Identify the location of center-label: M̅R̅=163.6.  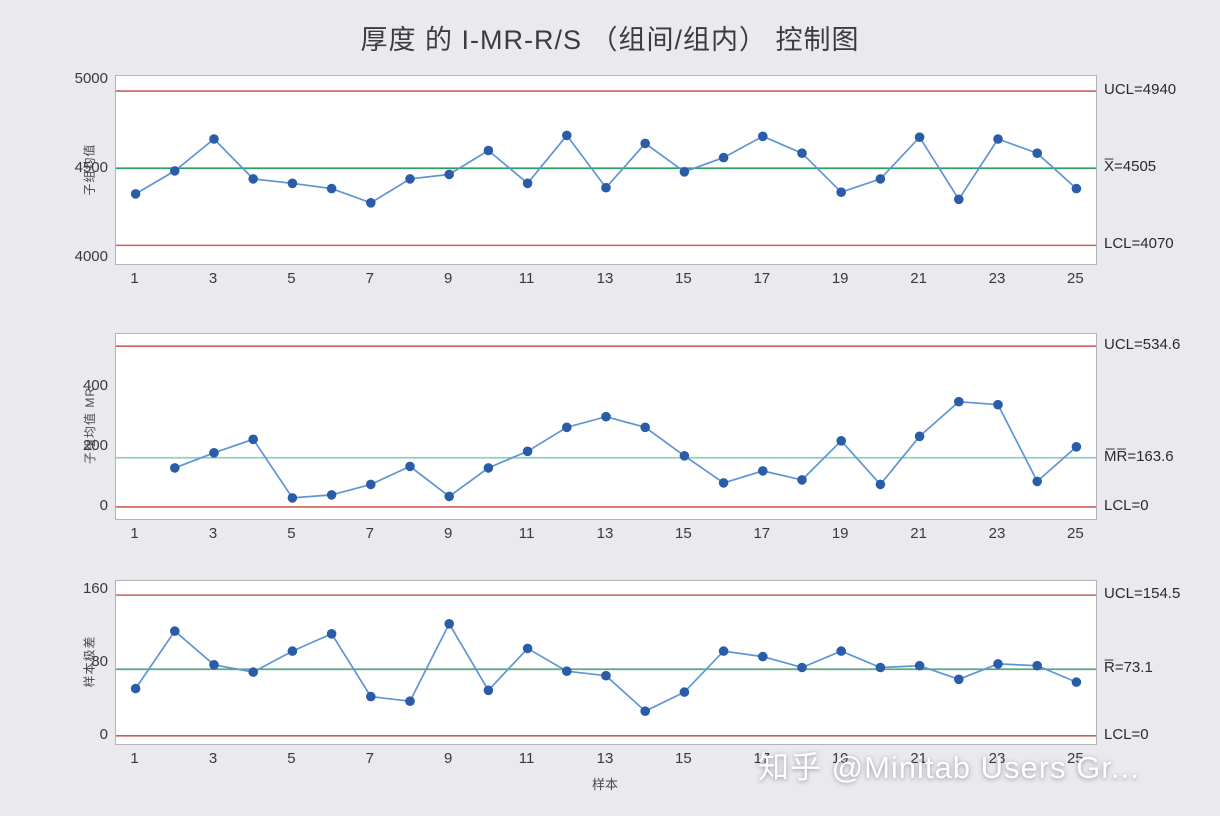
(1139, 456).